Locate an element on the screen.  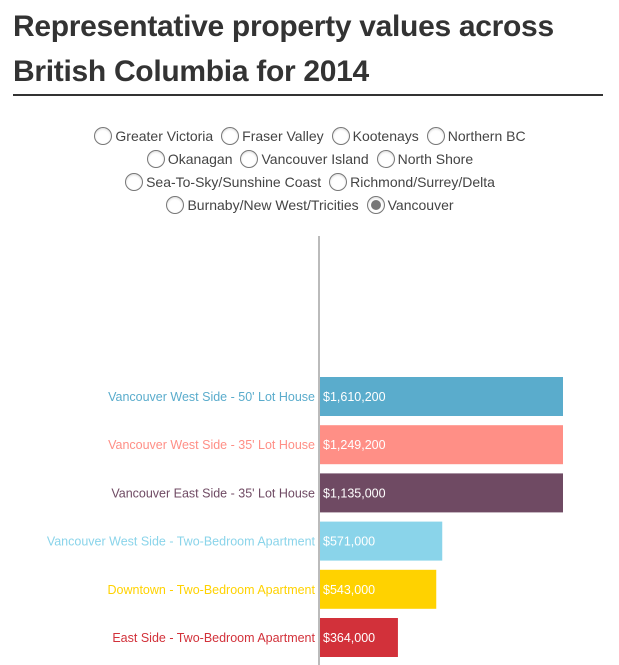
region-option-greater-victoria: Greater Victoria is located at coordinates (154, 135).